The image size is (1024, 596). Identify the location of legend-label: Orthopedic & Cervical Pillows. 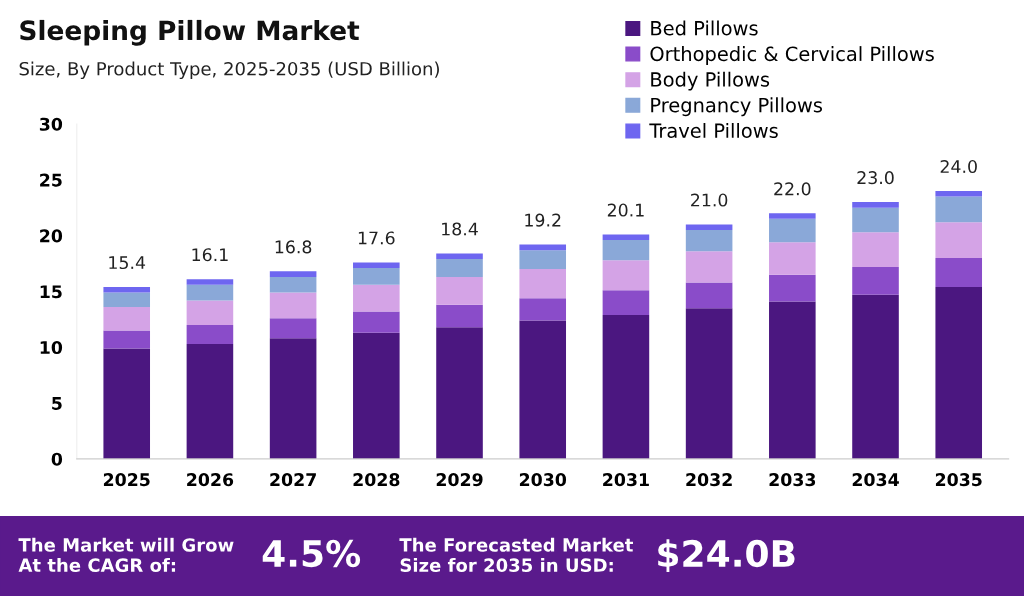
(792, 55).